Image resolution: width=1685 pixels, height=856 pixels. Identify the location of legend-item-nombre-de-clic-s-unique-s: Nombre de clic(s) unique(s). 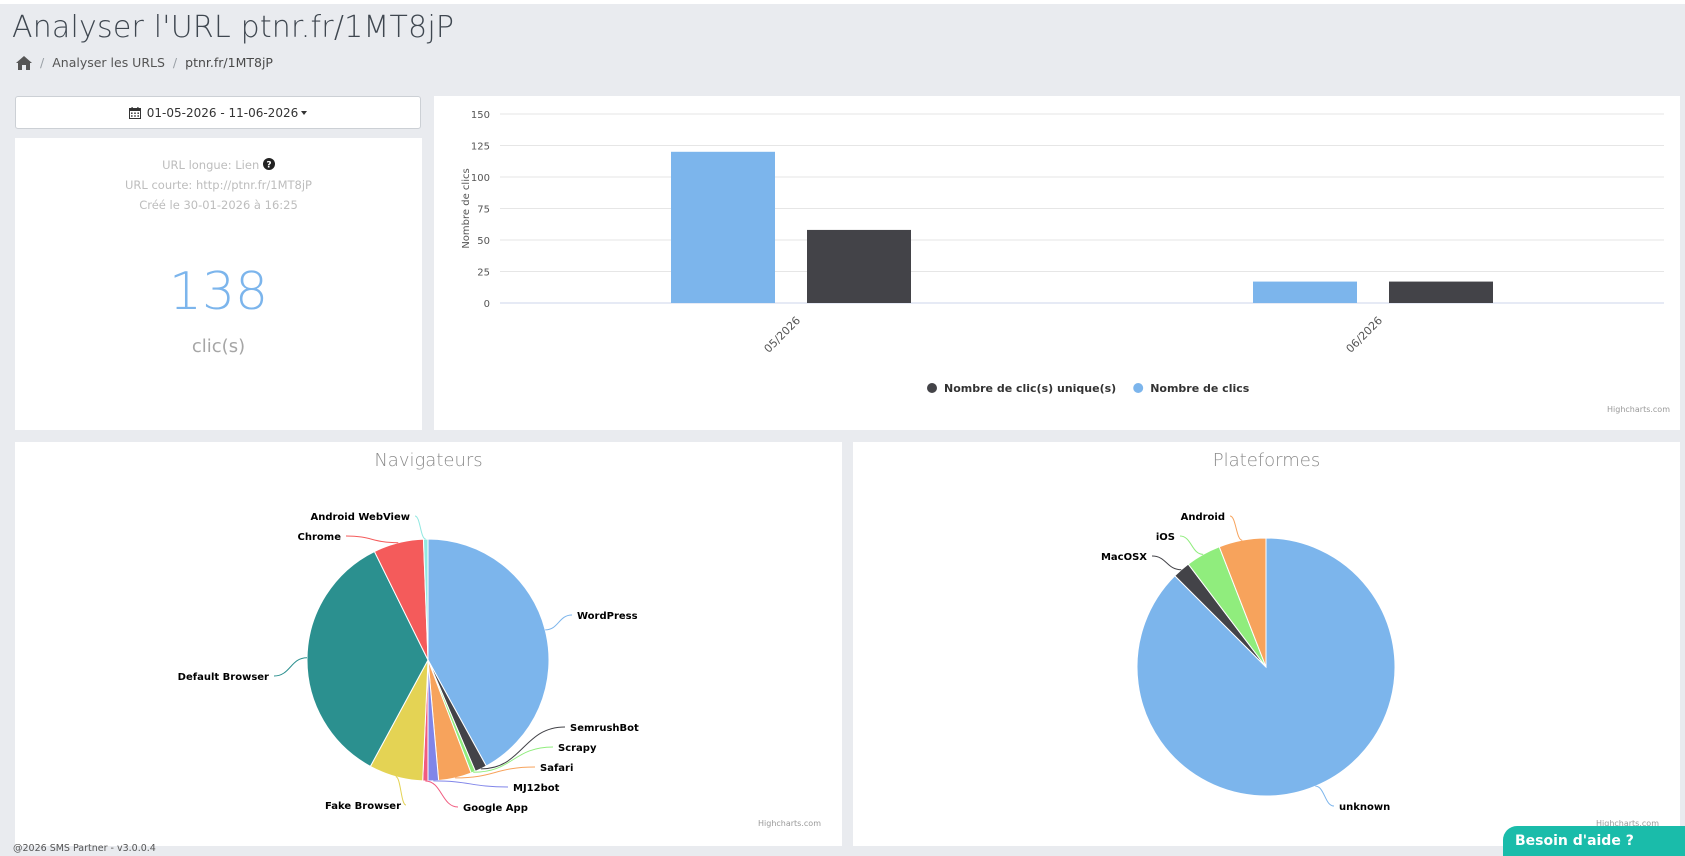
(1030, 388).